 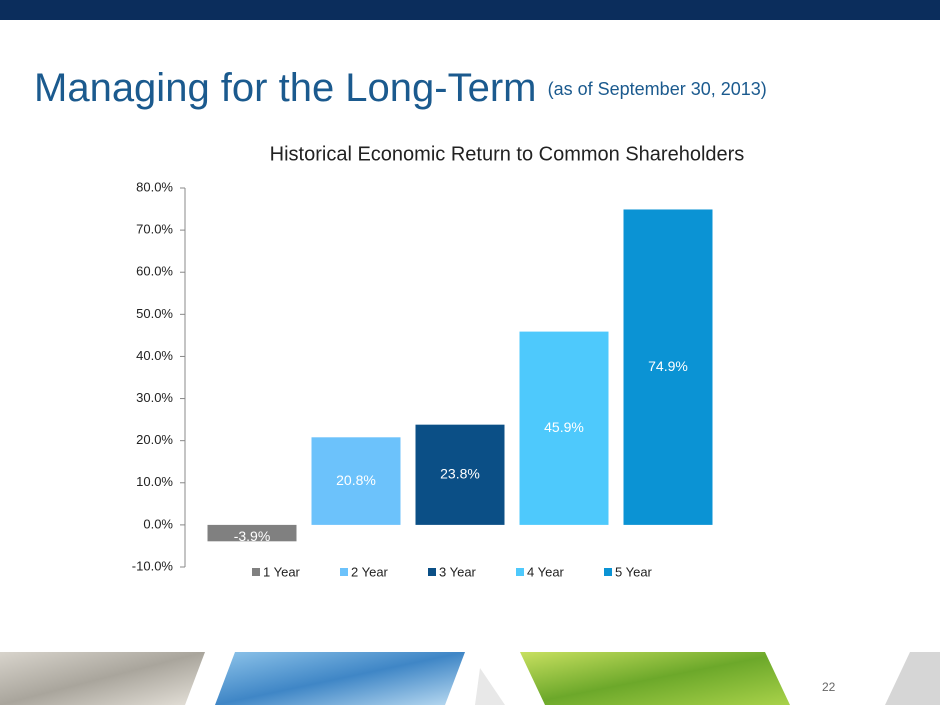 I want to click on legend-label: 4 Year, so click(x=546, y=571).